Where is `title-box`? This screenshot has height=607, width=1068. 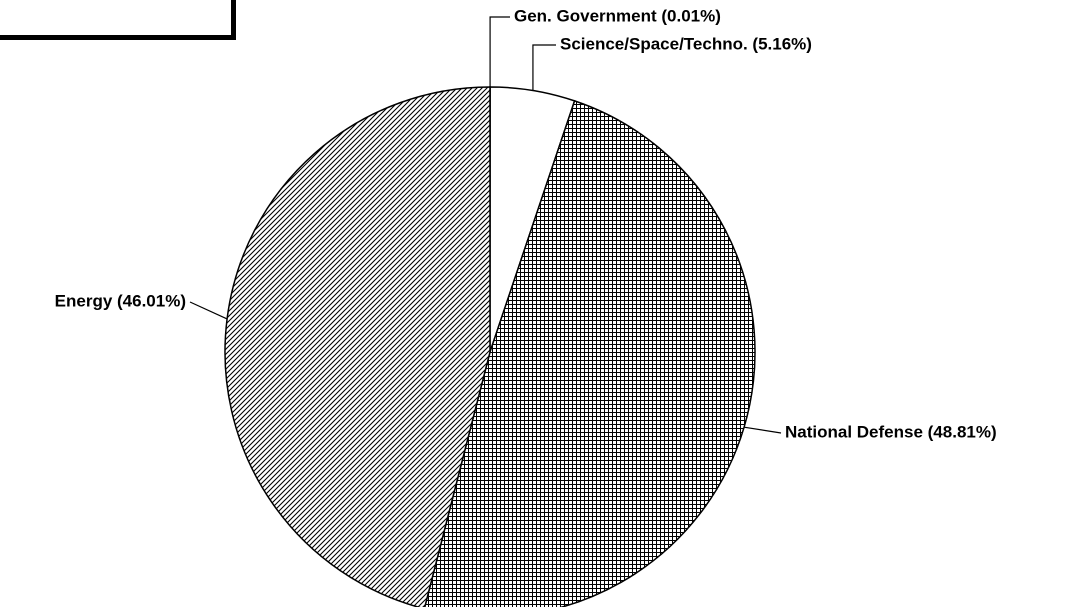 title-box is located at coordinates (116, 18).